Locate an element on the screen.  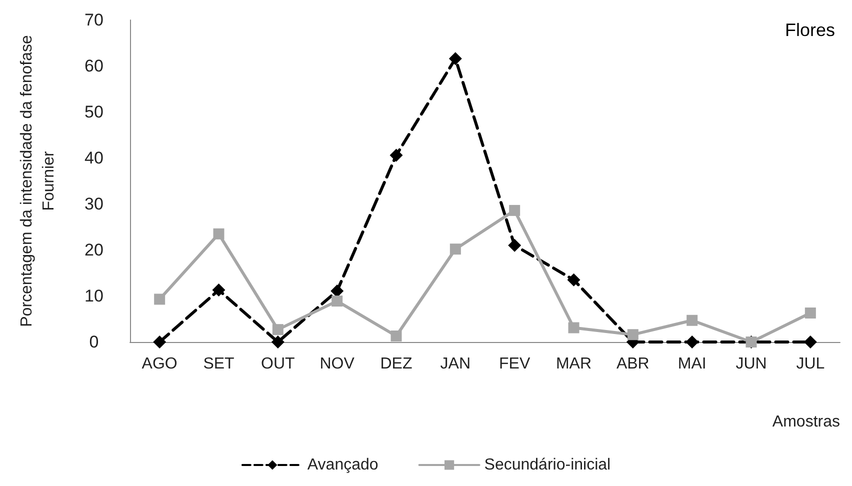
x-tick-label: SET is located at coordinates (219, 364).